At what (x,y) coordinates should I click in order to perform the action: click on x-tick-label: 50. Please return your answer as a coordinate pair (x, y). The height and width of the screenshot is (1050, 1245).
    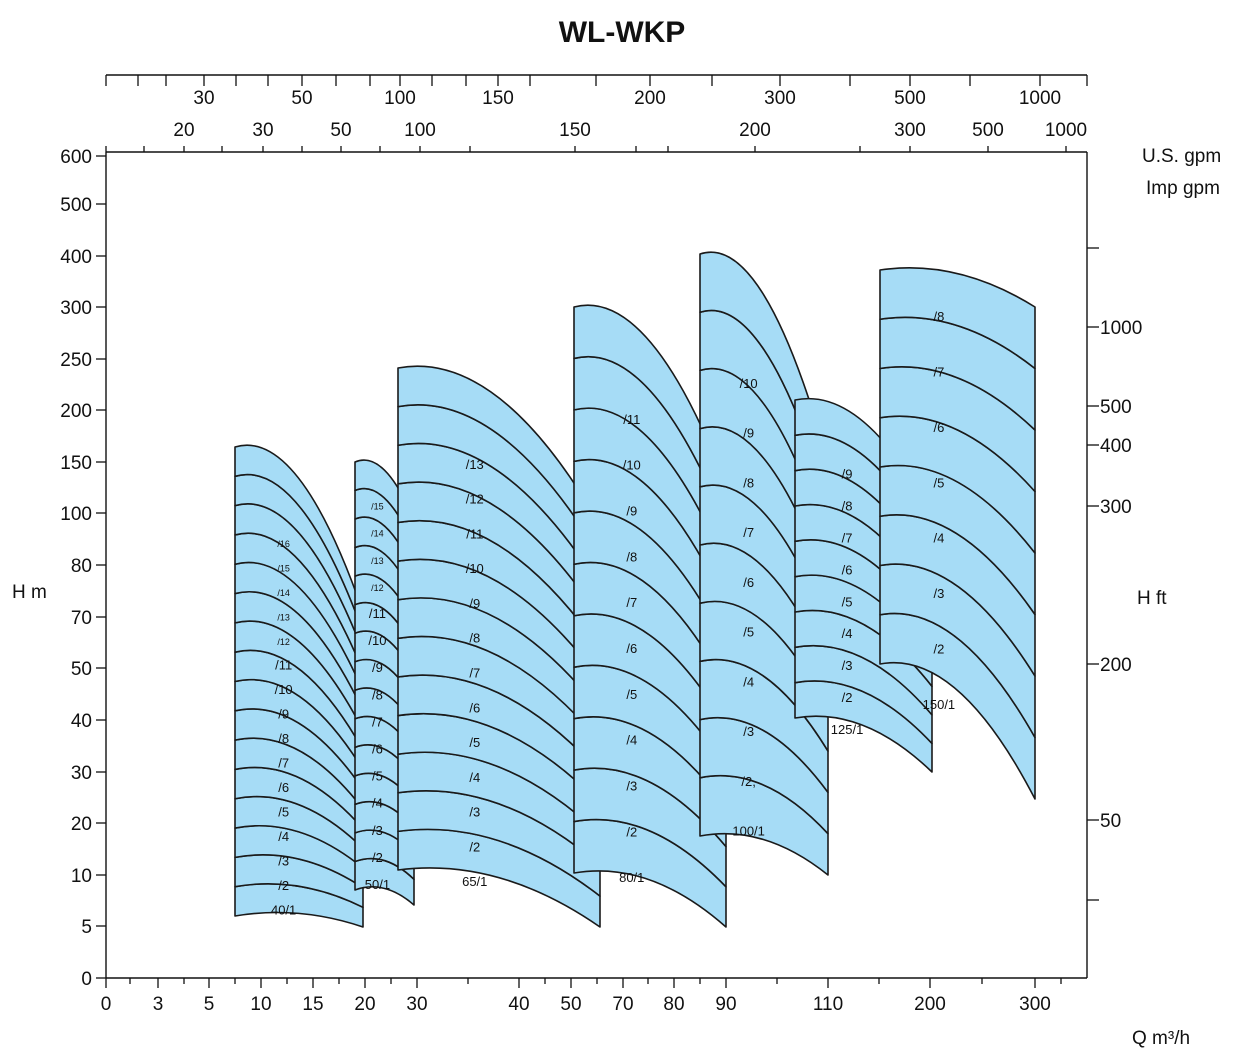
    Looking at the image, I should click on (570, 1004).